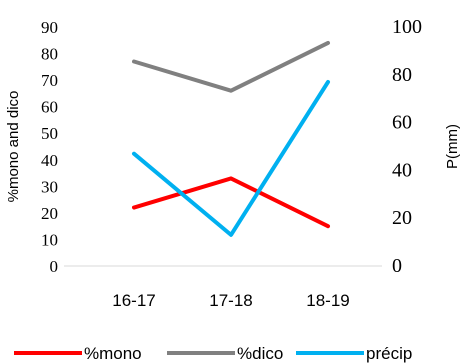  I want to click on left-tick-label: 20, so click(49, 213).